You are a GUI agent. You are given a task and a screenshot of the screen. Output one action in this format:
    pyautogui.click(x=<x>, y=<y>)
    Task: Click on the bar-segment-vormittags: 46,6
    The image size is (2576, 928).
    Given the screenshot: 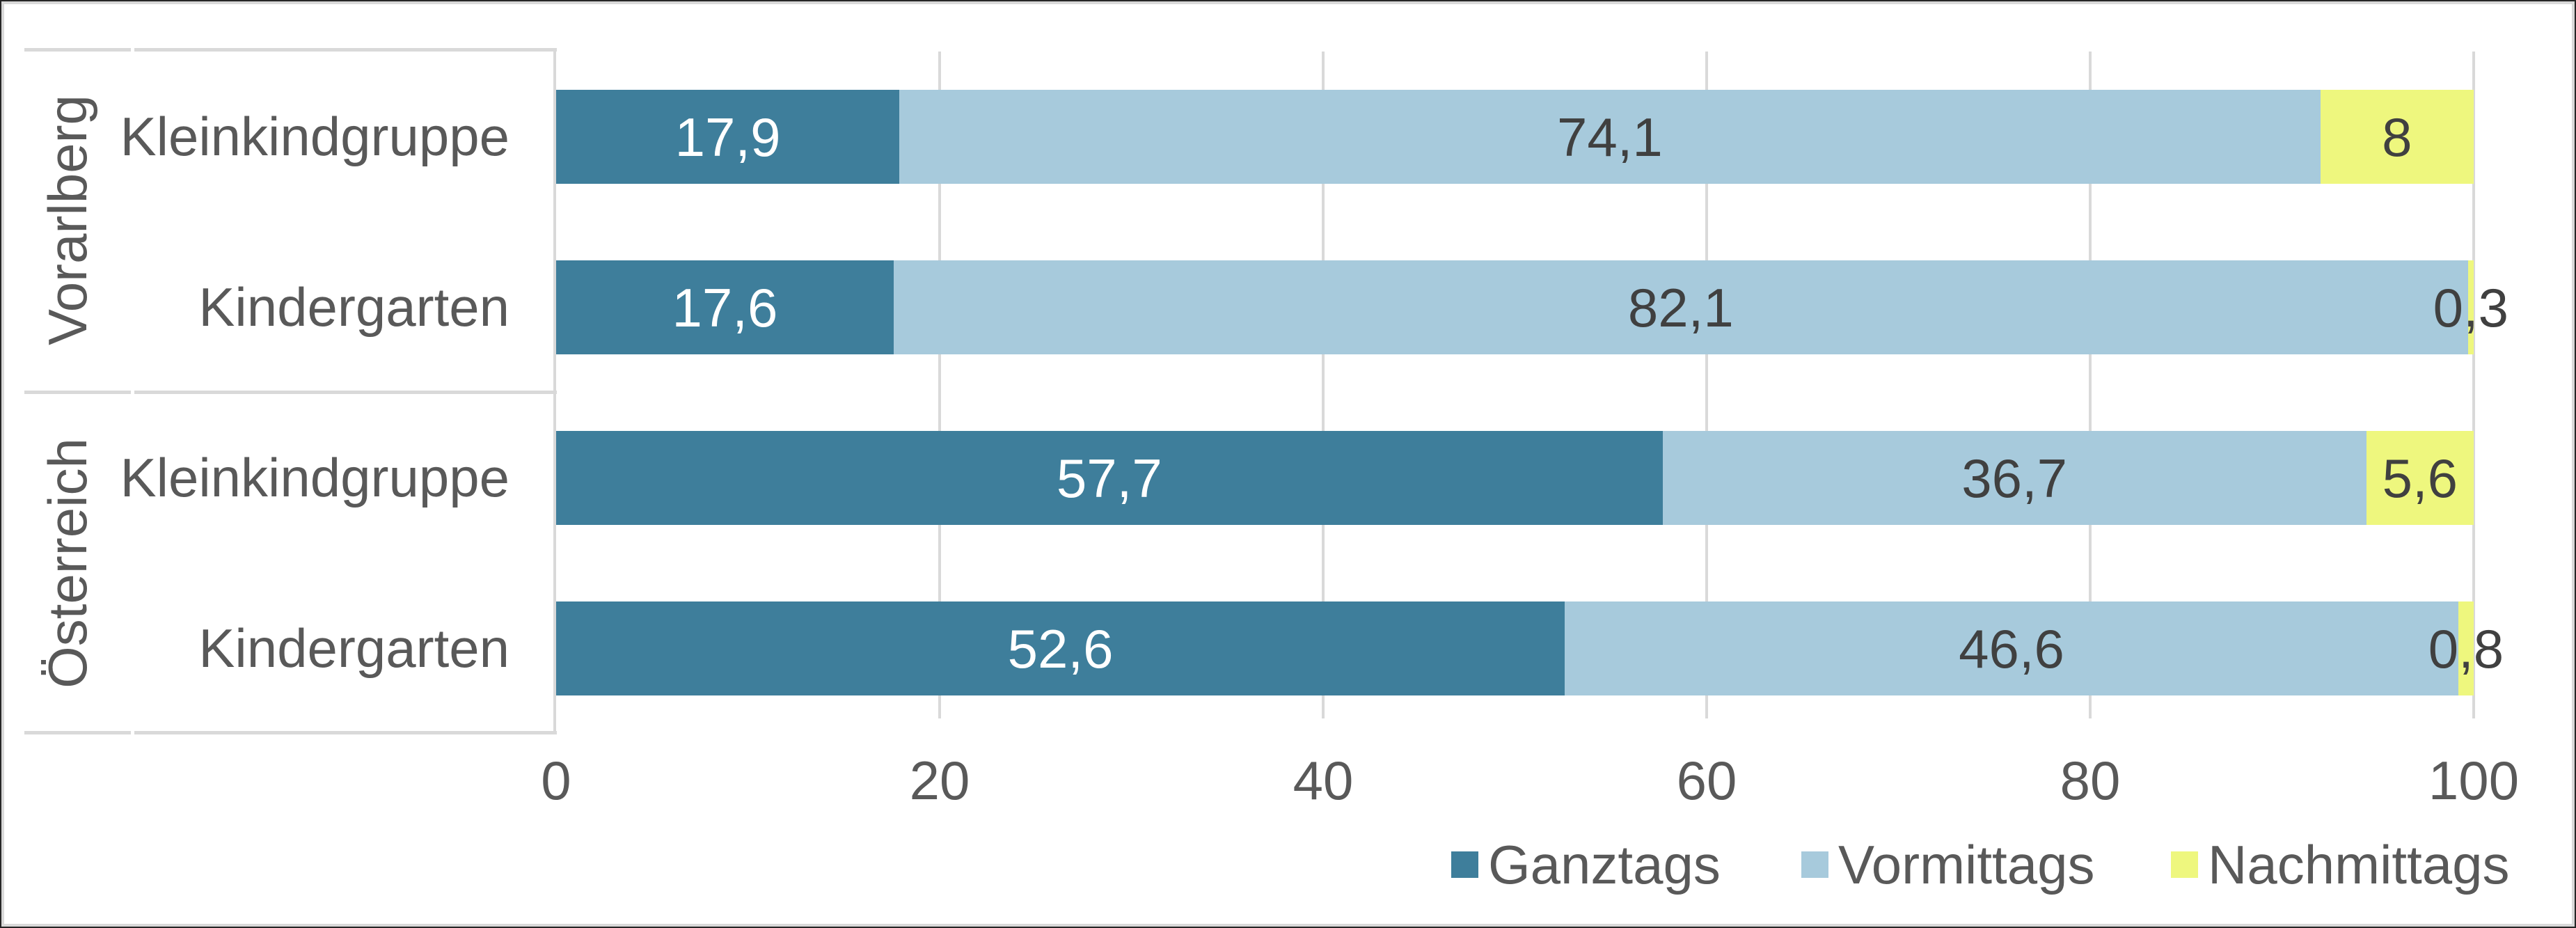 What is the action you would take?
    pyautogui.click(x=2011, y=648)
    